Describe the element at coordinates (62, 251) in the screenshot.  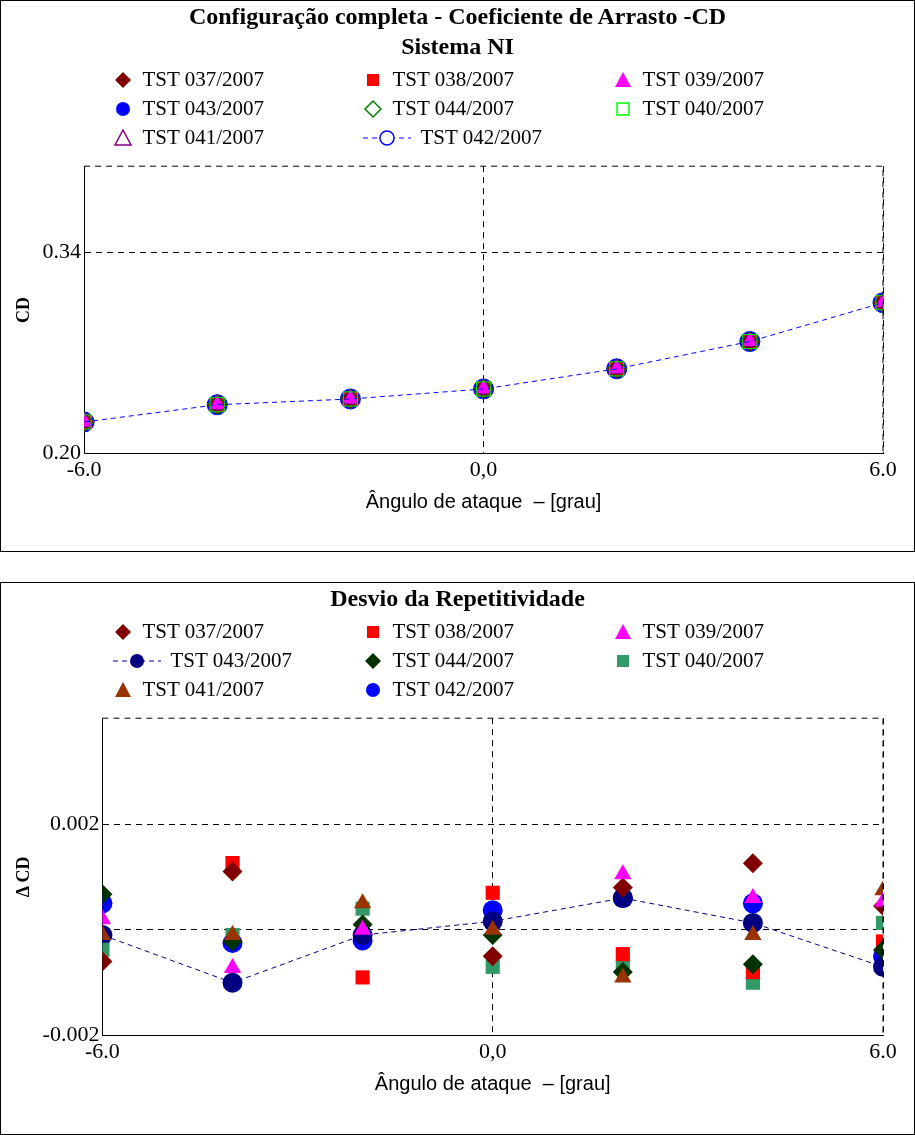
I see `y-tick-label: 0.34` at that location.